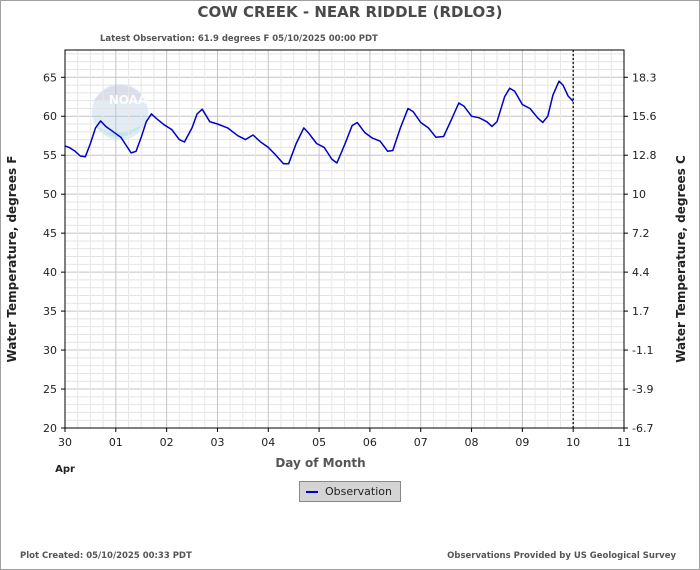  What do you see at coordinates (116, 442) in the screenshot?
I see `x-tick-label: 01` at bounding box center [116, 442].